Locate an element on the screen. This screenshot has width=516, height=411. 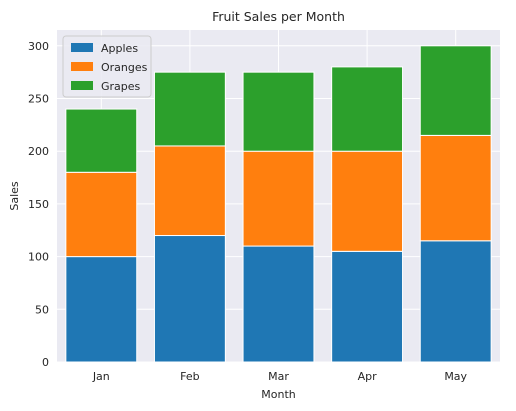
y-tick-label: 300 is located at coordinates (38, 46).